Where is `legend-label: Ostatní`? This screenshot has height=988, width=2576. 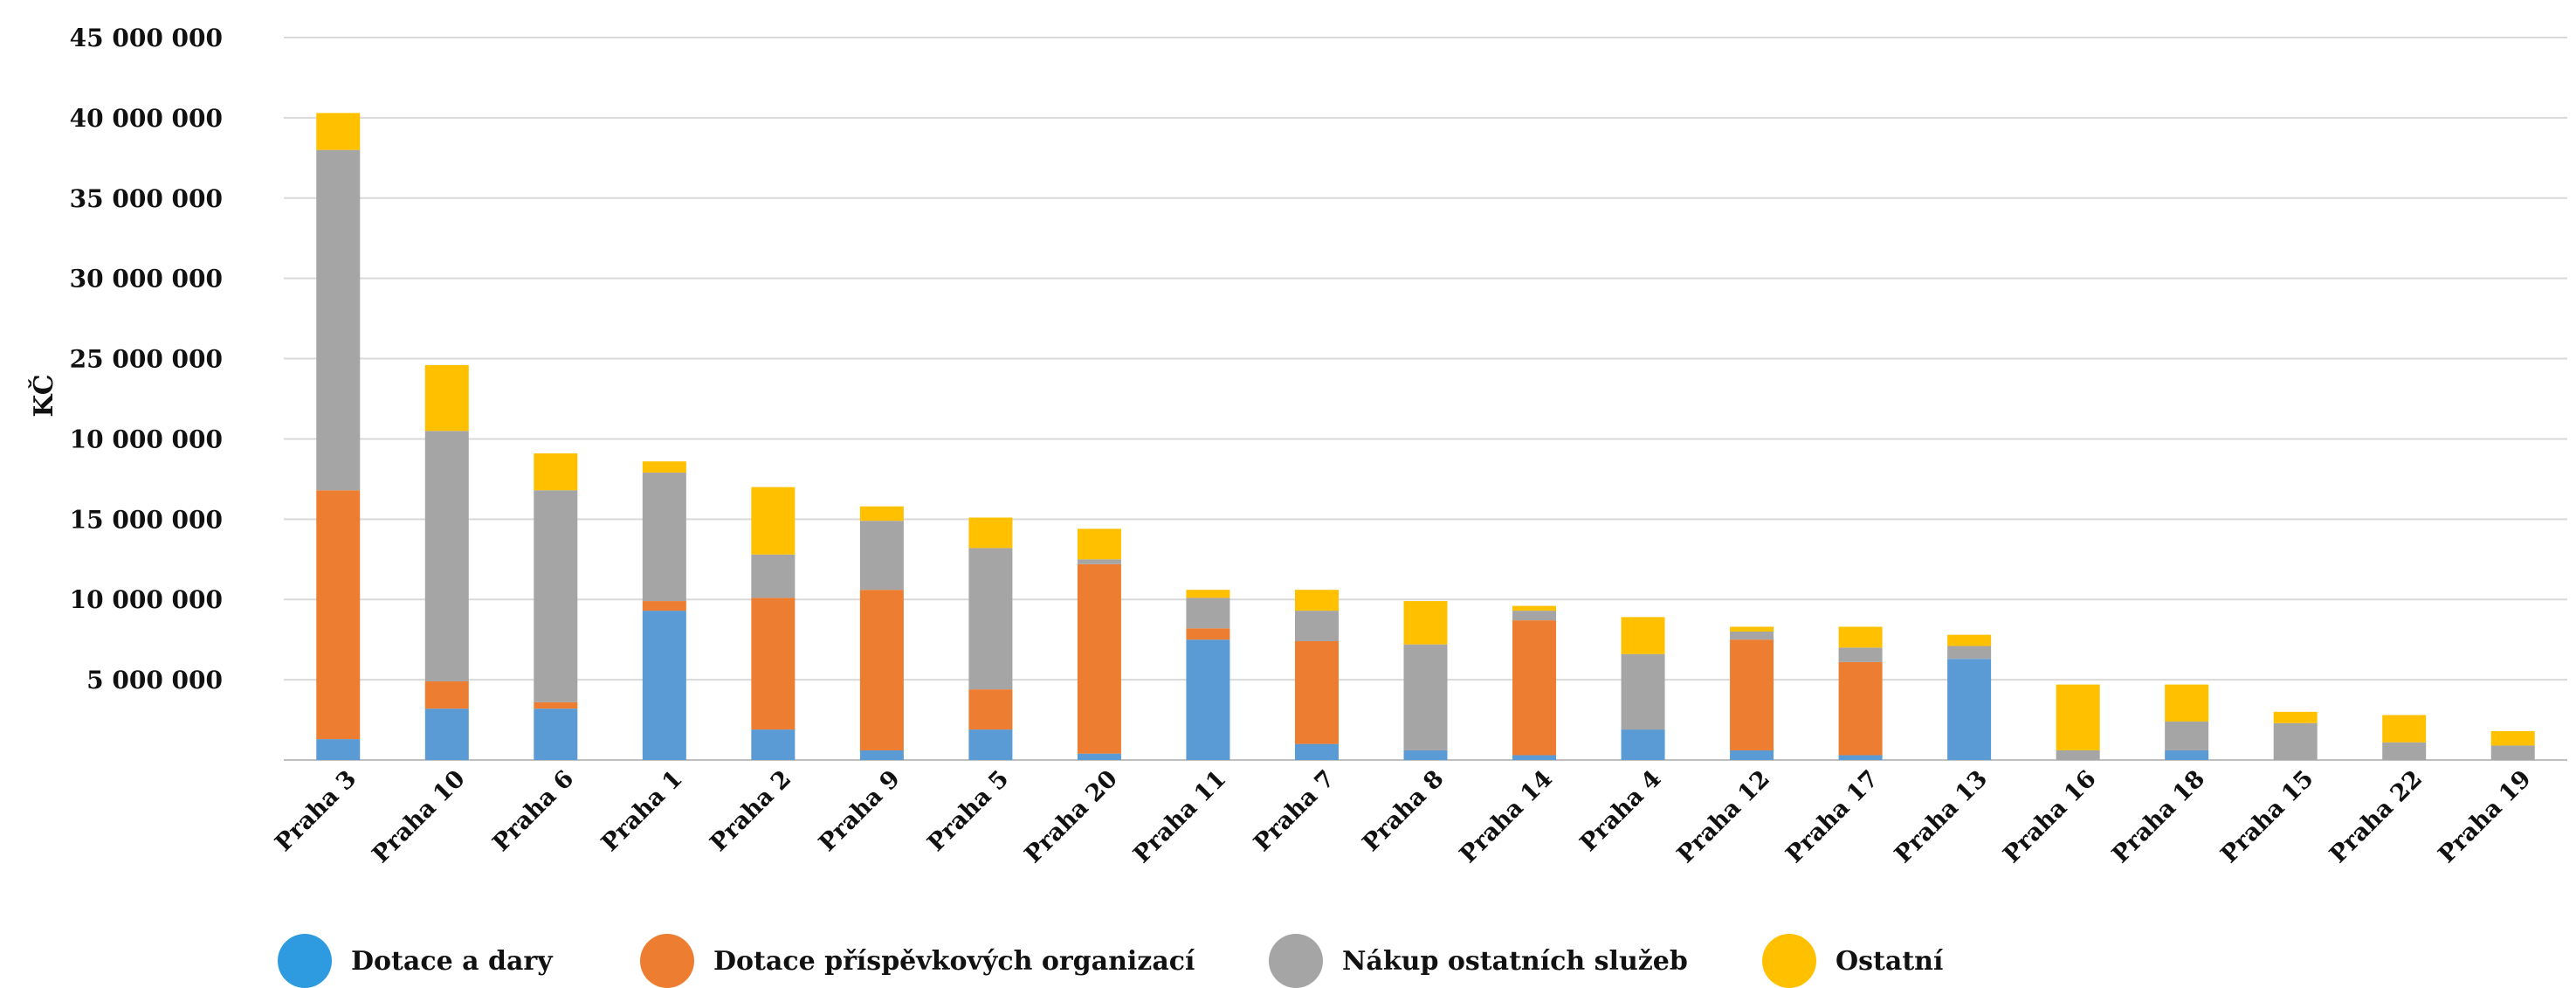
legend-label: Ostatní is located at coordinates (1890, 961).